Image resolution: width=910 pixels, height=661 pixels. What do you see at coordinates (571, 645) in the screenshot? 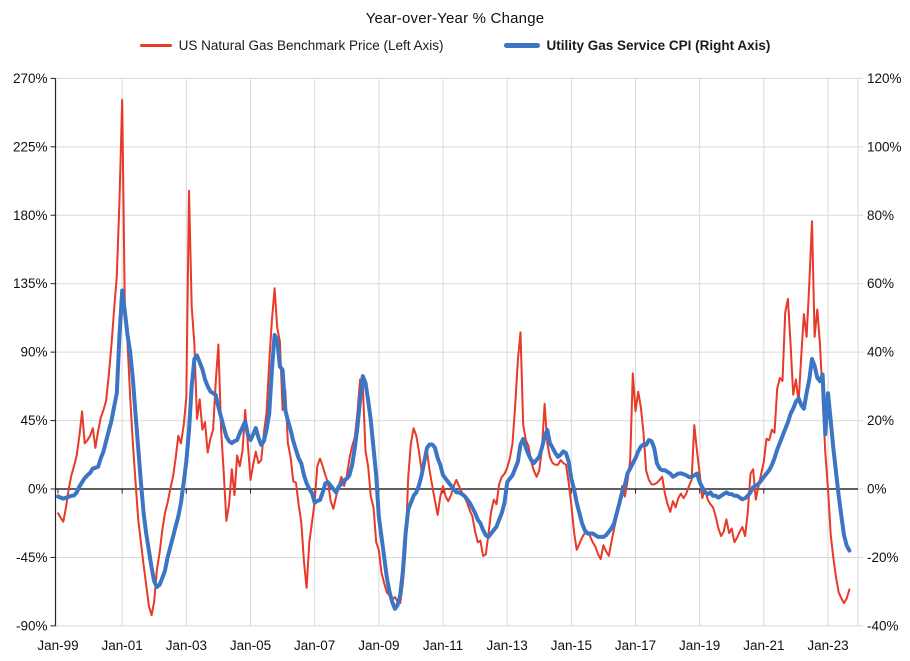
I see `x-axis-tick-label: Jan-15` at bounding box center [571, 645].